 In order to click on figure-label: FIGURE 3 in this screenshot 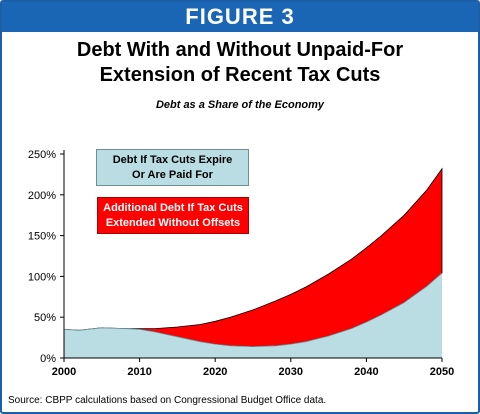, I will do `click(240, 17)`.